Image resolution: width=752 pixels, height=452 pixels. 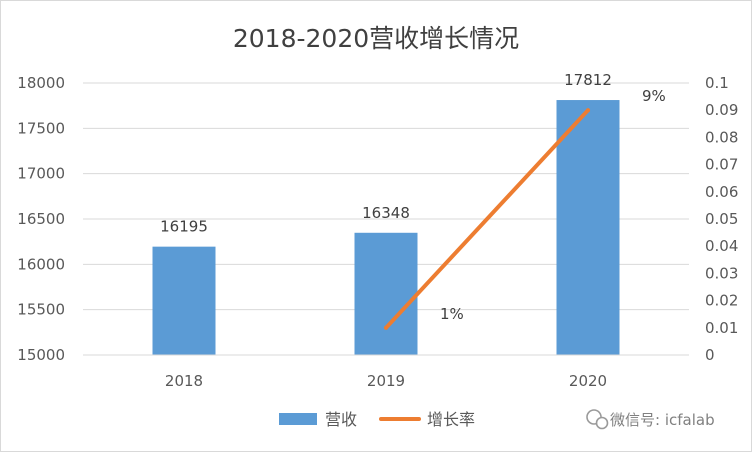 What do you see at coordinates (721, 192) in the screenshot?
I see `right-tick-label: 0.06` at bounding box center [721, 192].